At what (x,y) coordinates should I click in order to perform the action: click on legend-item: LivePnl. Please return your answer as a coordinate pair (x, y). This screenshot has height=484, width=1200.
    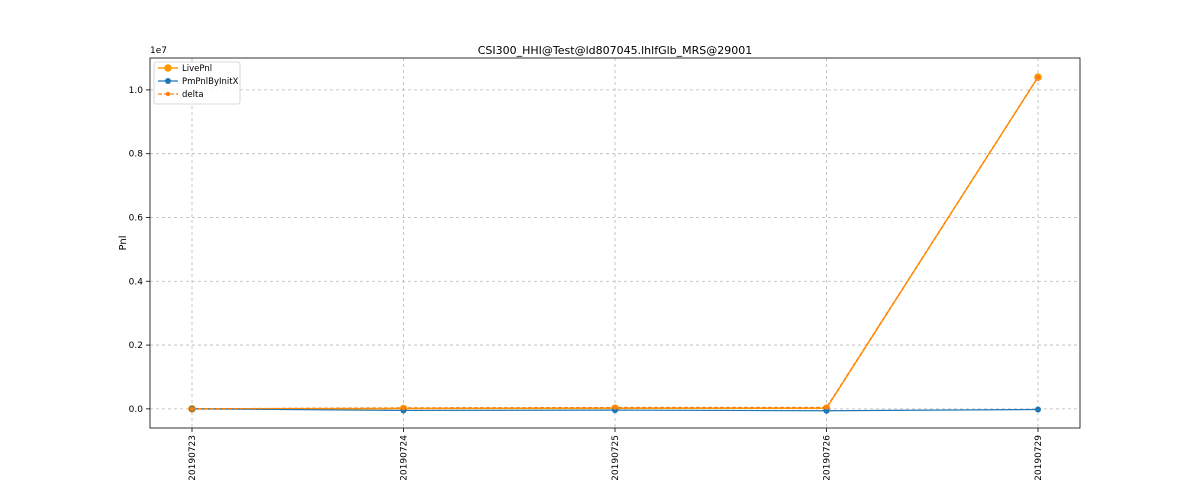
    Looking at the image, I should click on (185, 69).